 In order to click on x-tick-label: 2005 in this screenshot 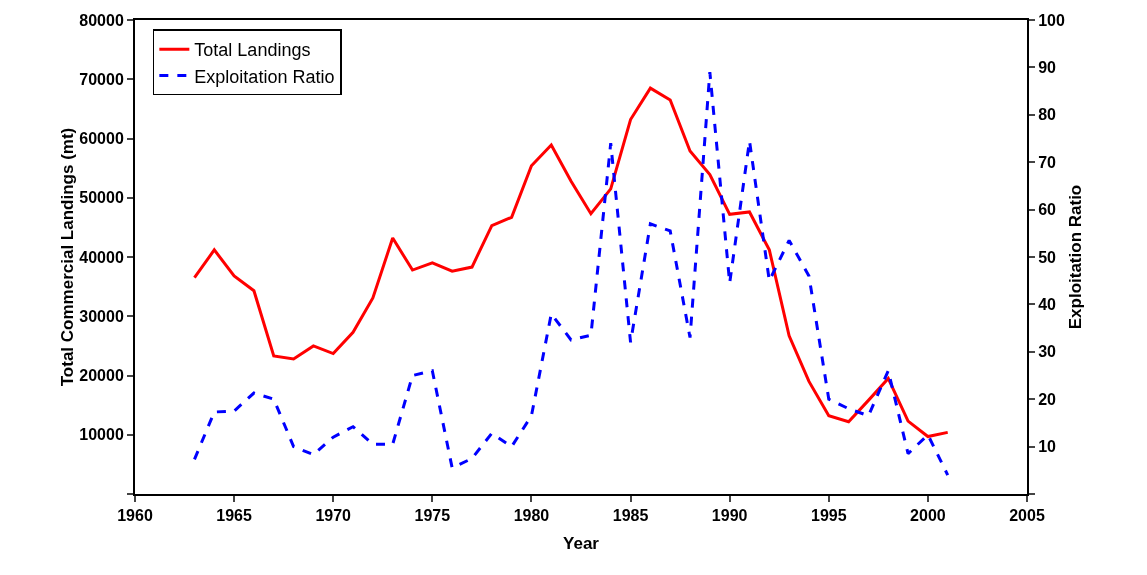, I will do `click(1027, 516)`.